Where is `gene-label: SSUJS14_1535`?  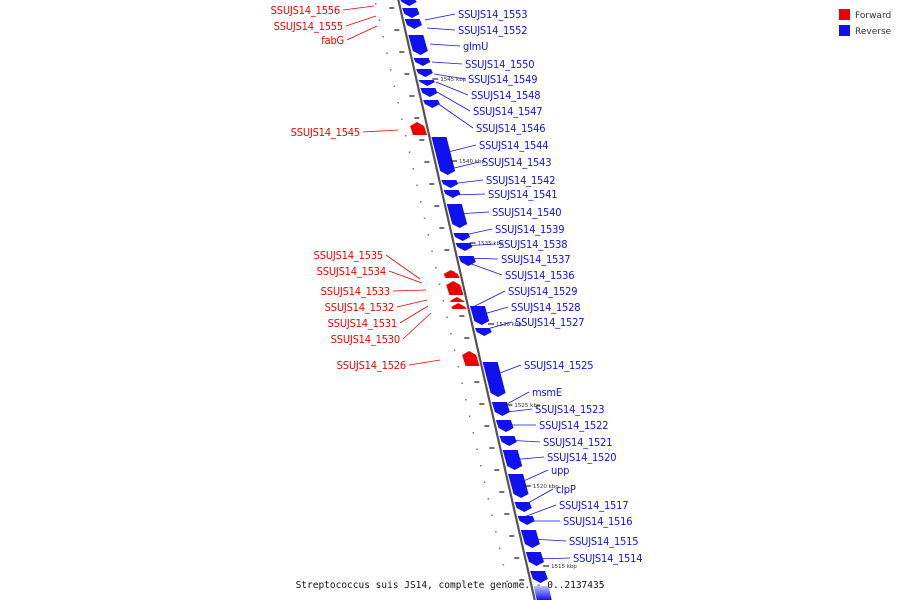 gene-label: SSUJS14_1535 is located at coordinates (349, 255).